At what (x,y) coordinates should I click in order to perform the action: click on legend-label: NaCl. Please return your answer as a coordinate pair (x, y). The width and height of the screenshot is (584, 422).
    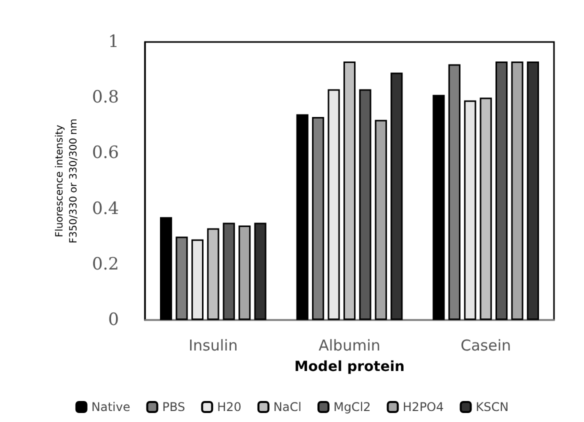
    Looking at the image, I should click on (287, 407).